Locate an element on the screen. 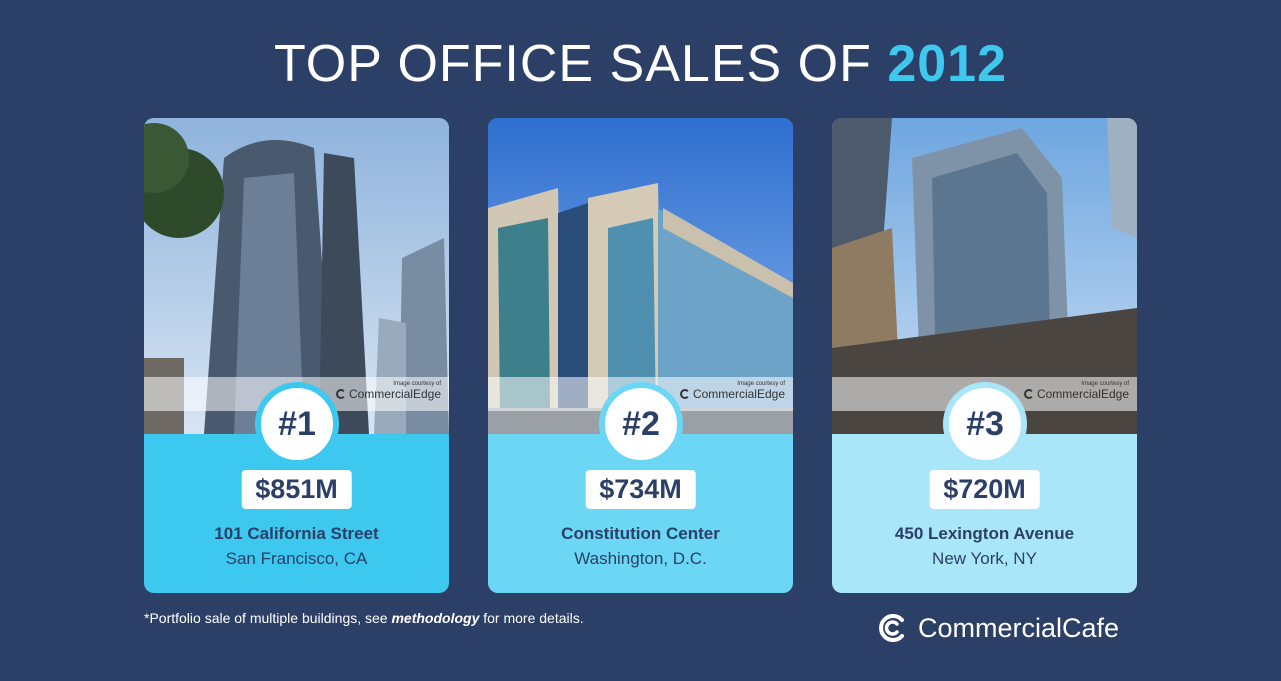  sale-price: $720M is located at coordinates (984, 489).